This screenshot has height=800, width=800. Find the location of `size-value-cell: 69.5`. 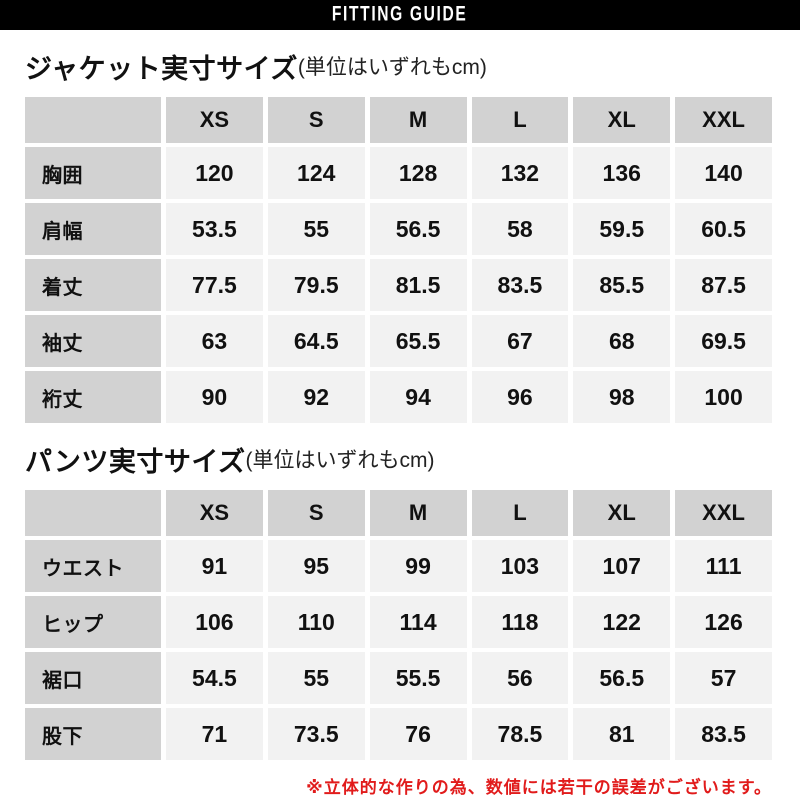

size-value-cell: 69.5 is located at coordinates (723, 341).